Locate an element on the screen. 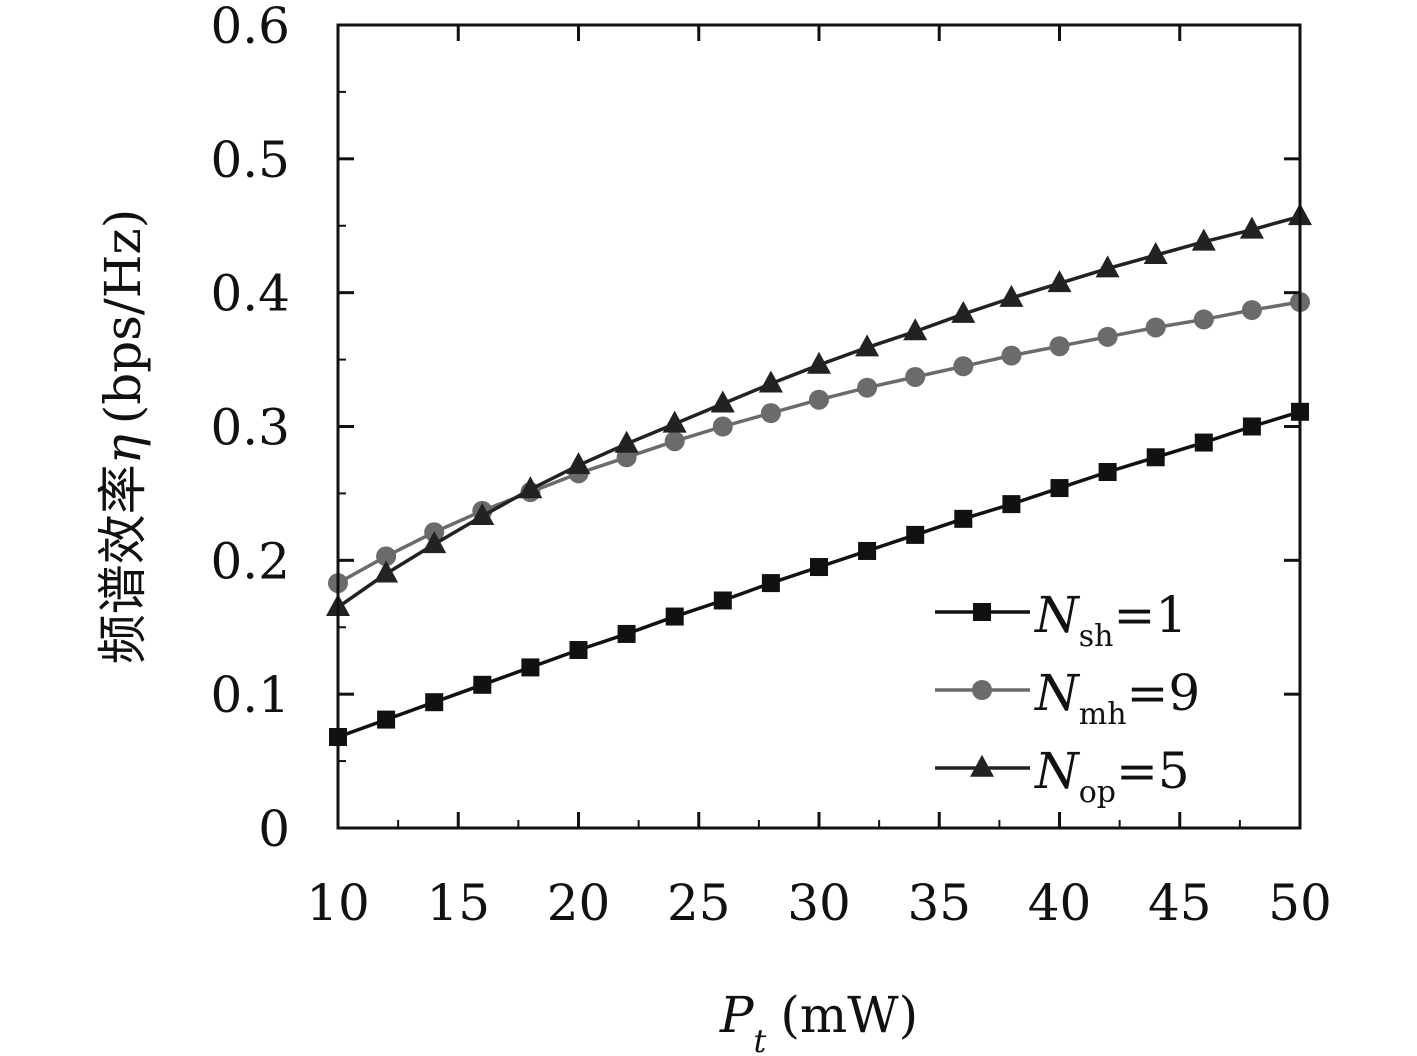 The image size is (1417, 1056). legend-label: Nop=5 is located at coordinates (1112, 776).